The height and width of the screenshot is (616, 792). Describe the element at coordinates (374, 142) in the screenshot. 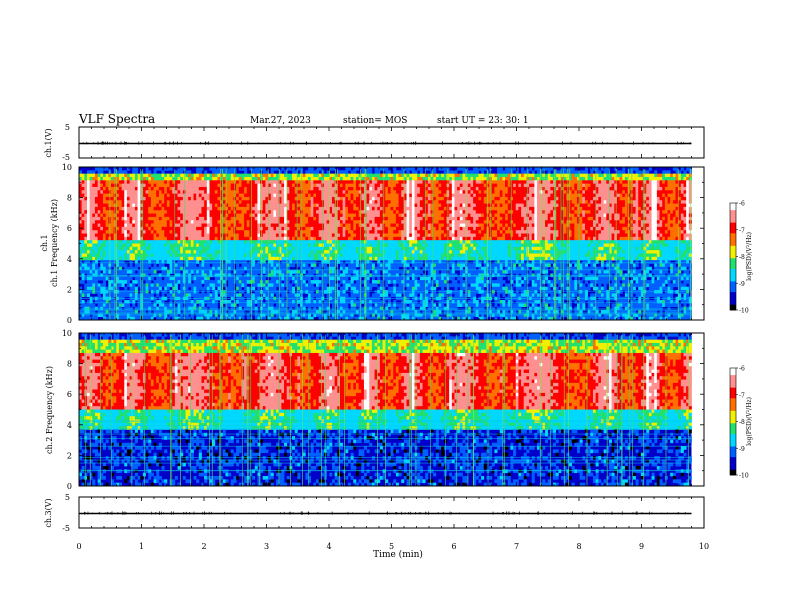

I see `ch1-waveform-panel: 5 -5 ch.1(V)` at that location.